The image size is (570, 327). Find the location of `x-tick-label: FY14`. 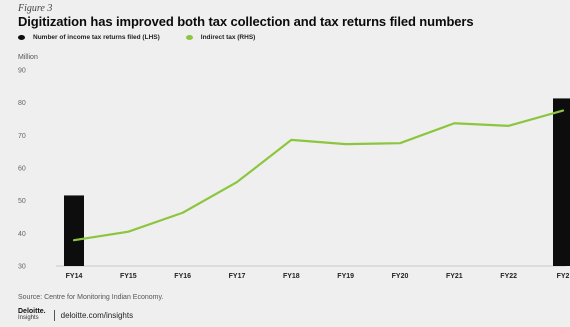

x-tick-label: FY14 is located at coordinates (74, 276).